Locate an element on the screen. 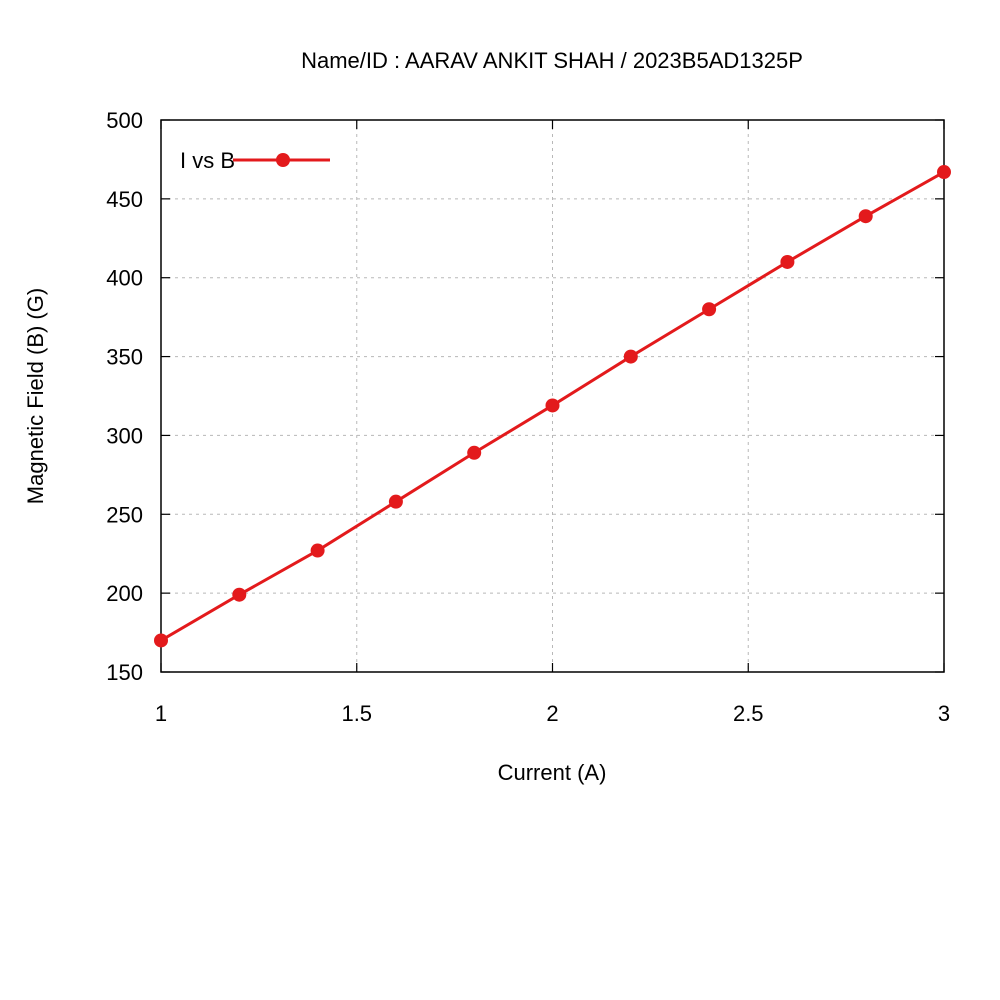  y-tick-label: 300 is located at coordinates (124, 435).